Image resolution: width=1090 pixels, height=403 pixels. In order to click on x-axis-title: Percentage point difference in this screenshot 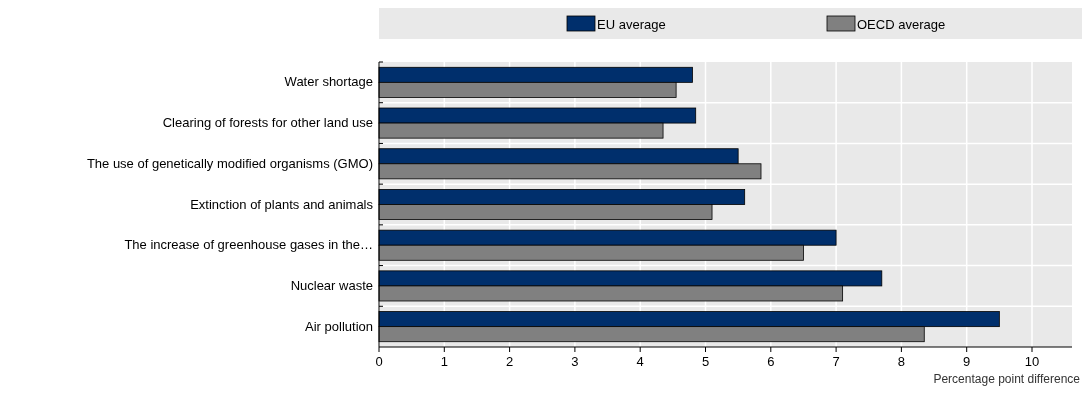, I will do `click(1007, 379)`.